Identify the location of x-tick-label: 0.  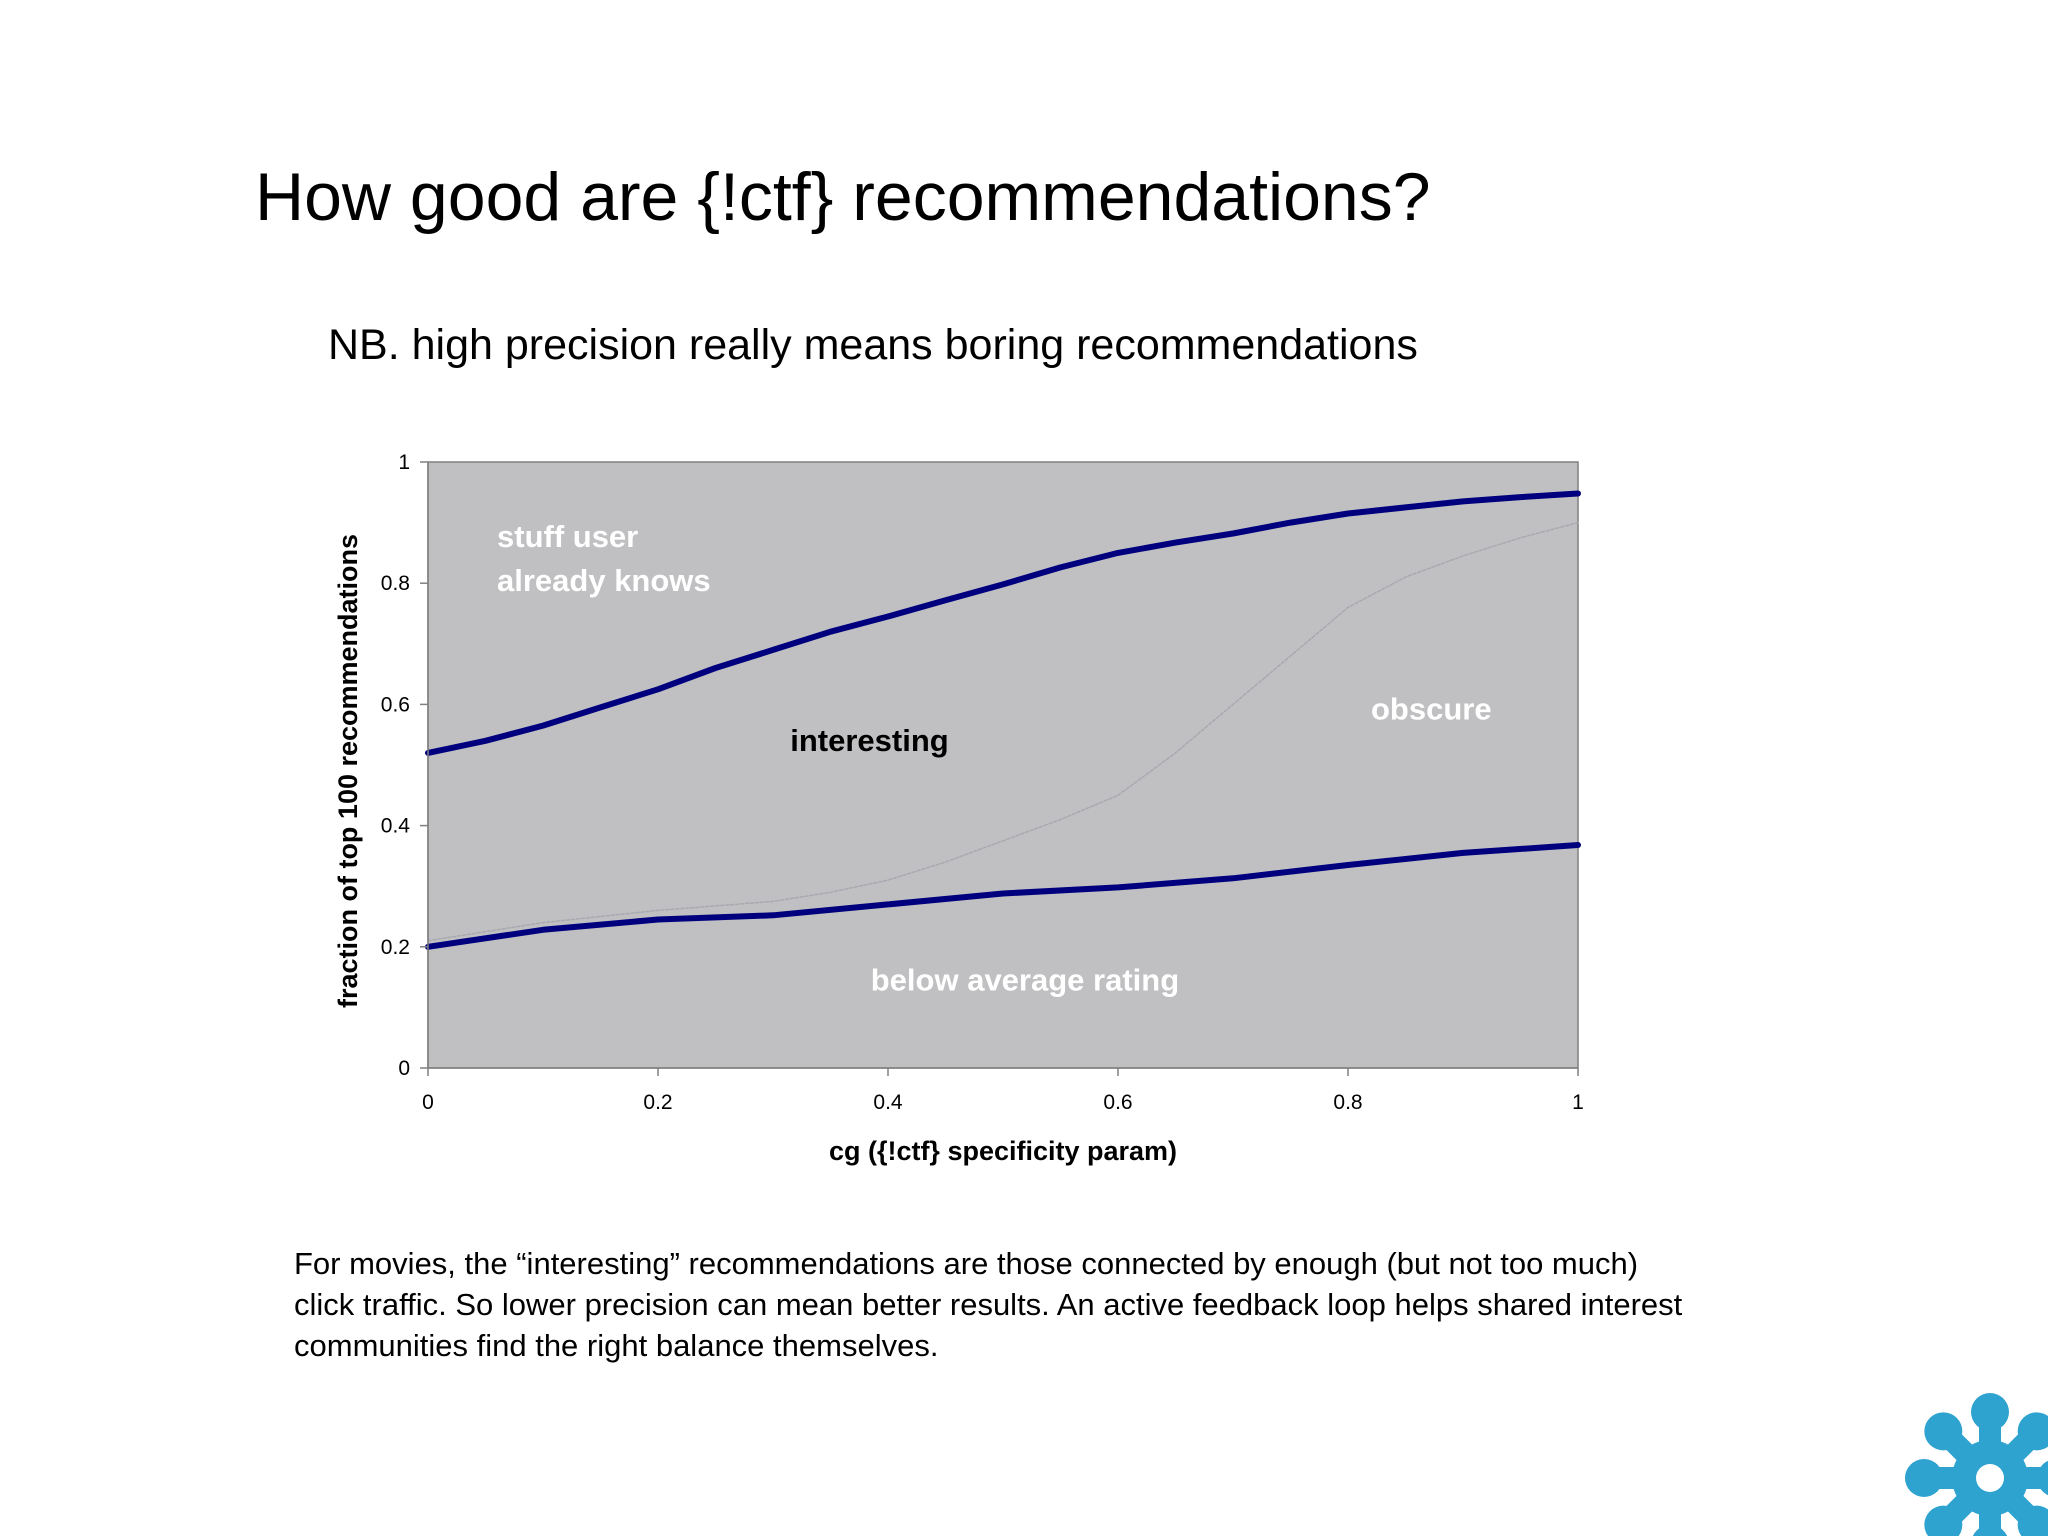
(428, 1102).